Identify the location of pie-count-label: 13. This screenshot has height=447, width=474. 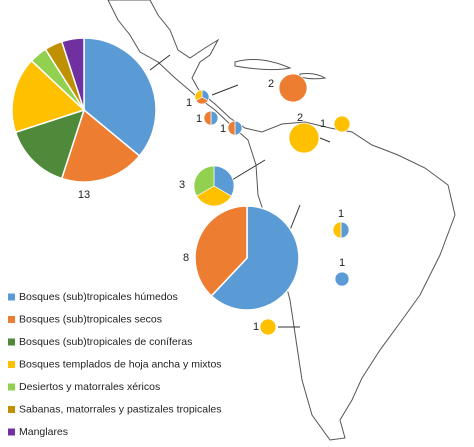
(84, 195).